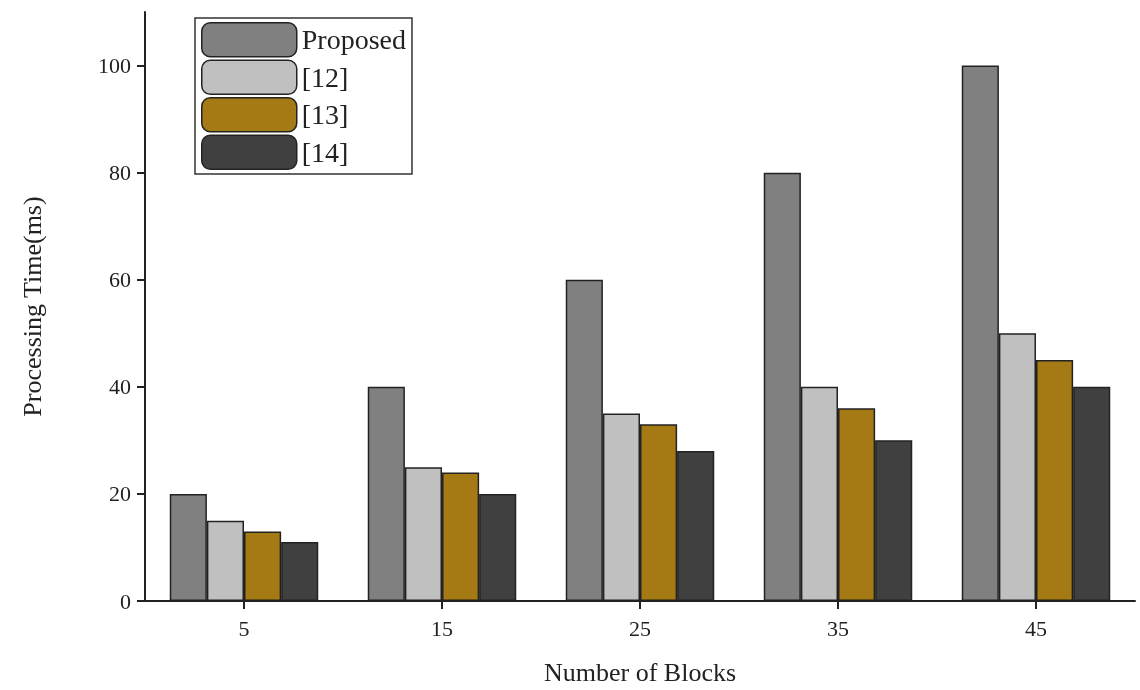 The height and width of the screenshot is (690, 1140). I want to click on y-tick-label: 40, so click(120, 387).